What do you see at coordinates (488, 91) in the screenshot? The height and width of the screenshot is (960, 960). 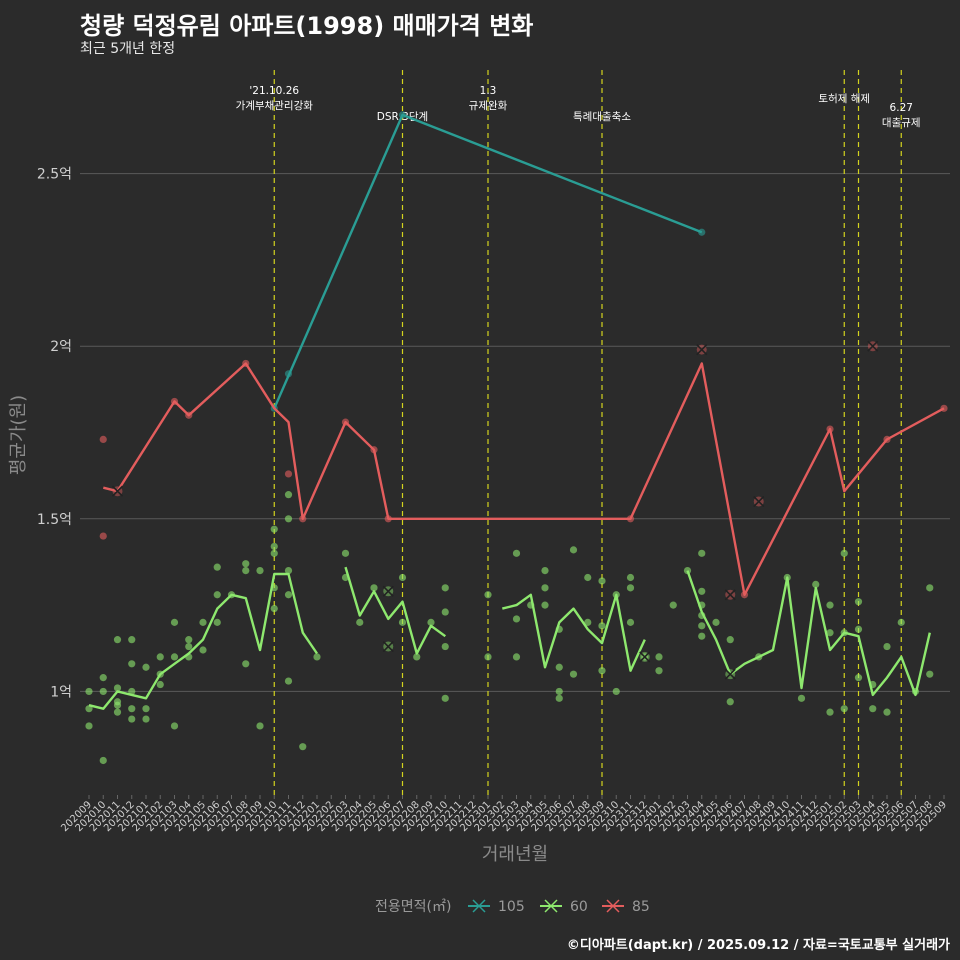 I see `event-label: 1.3` at bounding box center [488, 91].